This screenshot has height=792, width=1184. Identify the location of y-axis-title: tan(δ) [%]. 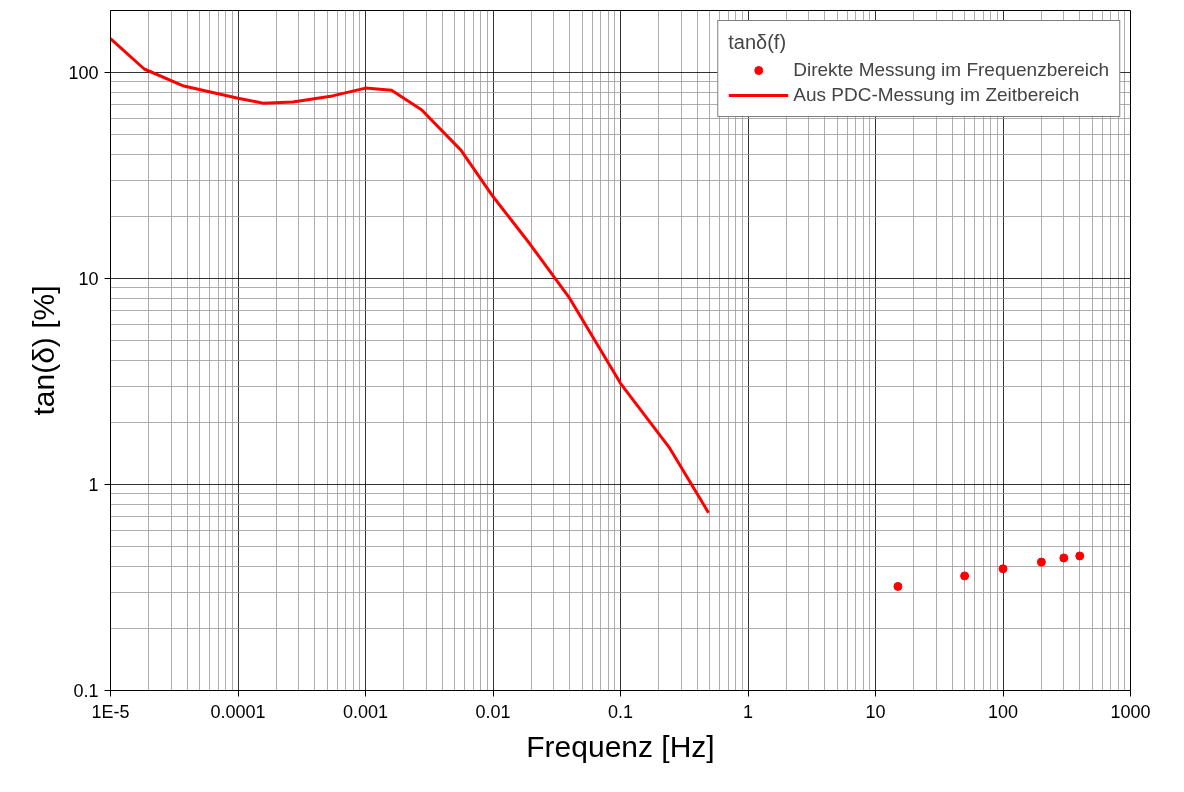
(44, 350).